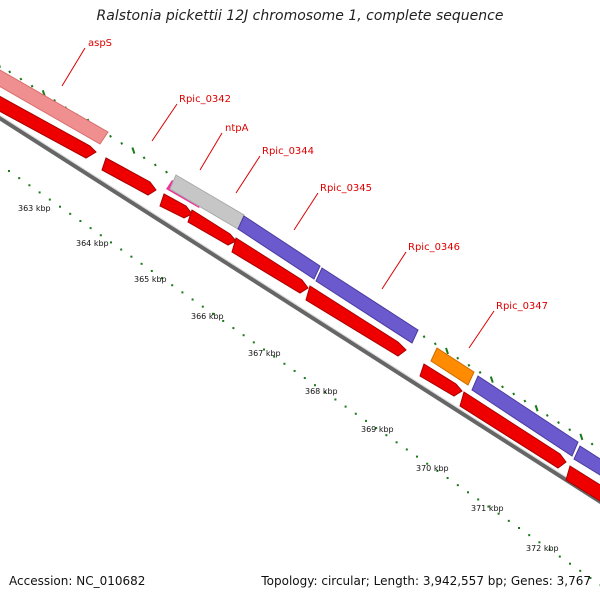 The height and width of the screenshot is (600, 600). What do you see at coordinates (264, 353) in the screenshot?
I see `scale-label-367: 367 kbp` at bounding box center [264, 353].